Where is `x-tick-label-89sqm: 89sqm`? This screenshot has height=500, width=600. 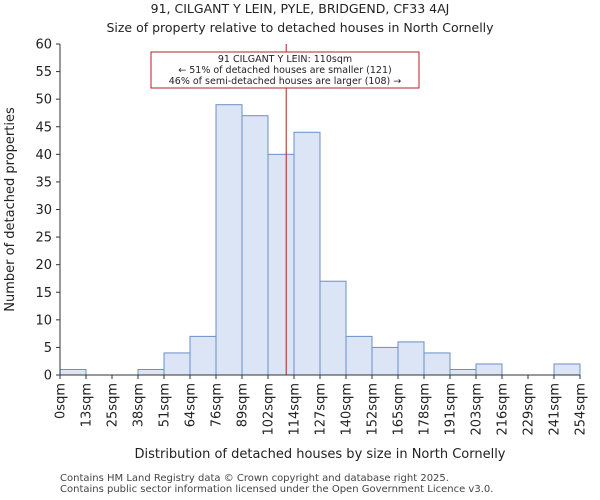 x-tick-label-89sqm: 89sqm is located at coordinates (243, 405).